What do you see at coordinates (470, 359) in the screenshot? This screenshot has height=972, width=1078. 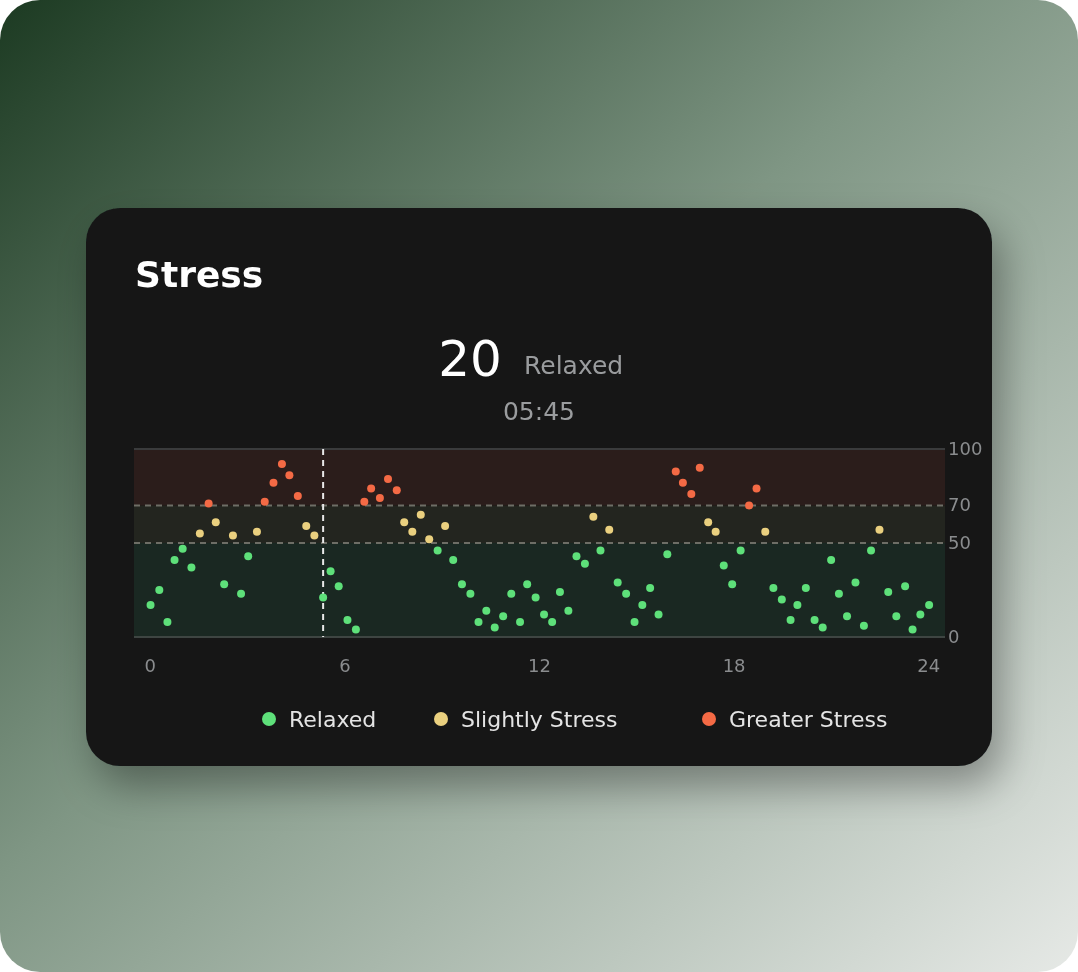 I see `text: 20` at bounding box center [470, 359].